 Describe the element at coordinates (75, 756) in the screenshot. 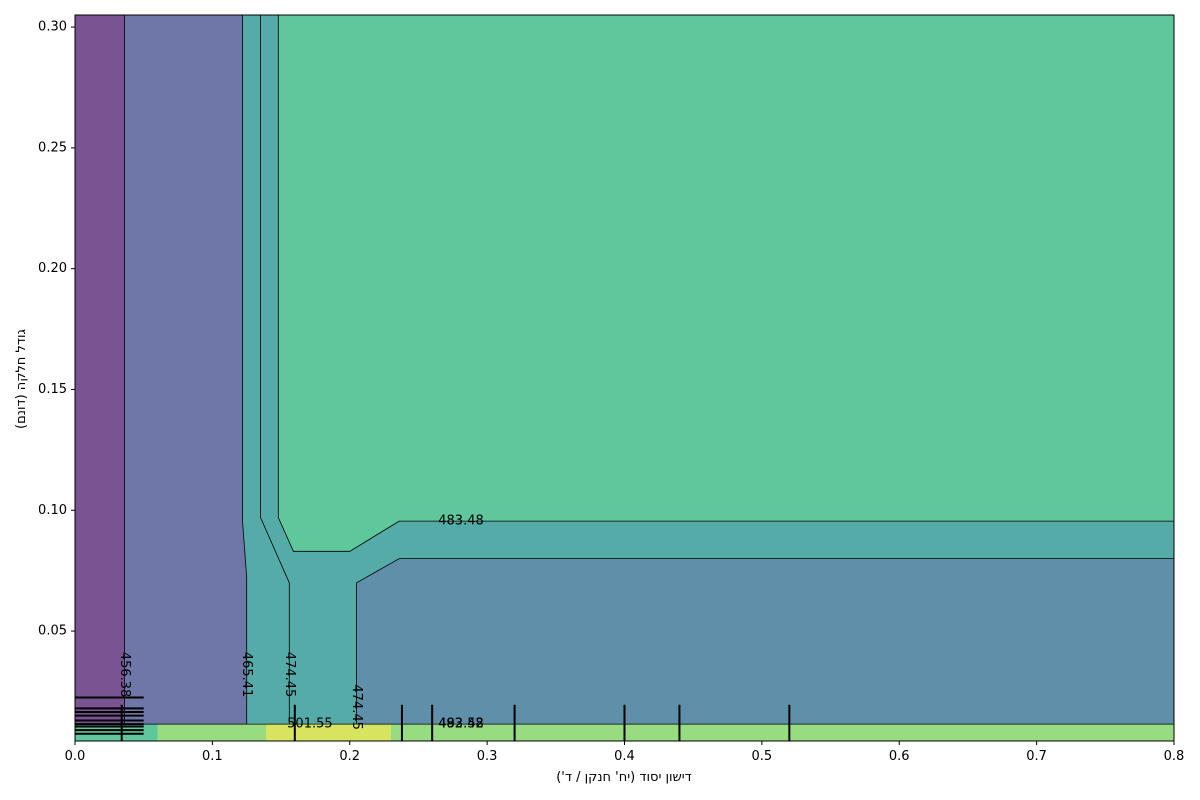

I see `x-tick-label: 0.0` at that location.